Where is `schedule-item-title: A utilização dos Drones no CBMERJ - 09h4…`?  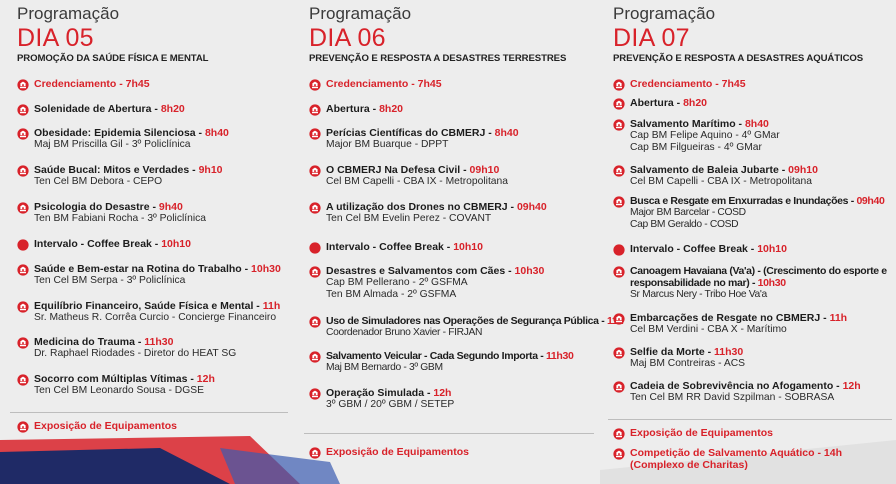
schedule-item-title: A utilização dos Drones no CBMERJ - 09h4… is located at coordinates (436, 207).